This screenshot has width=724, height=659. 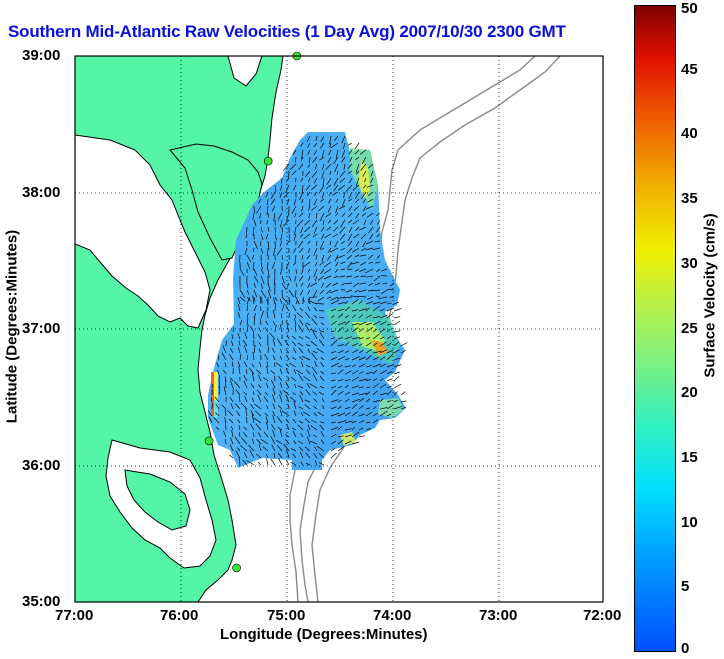 What do you see at coordinates (602, 615) in the screenshot?
I see `x-tick-label: 72:00` at bounding box center [602, 615].